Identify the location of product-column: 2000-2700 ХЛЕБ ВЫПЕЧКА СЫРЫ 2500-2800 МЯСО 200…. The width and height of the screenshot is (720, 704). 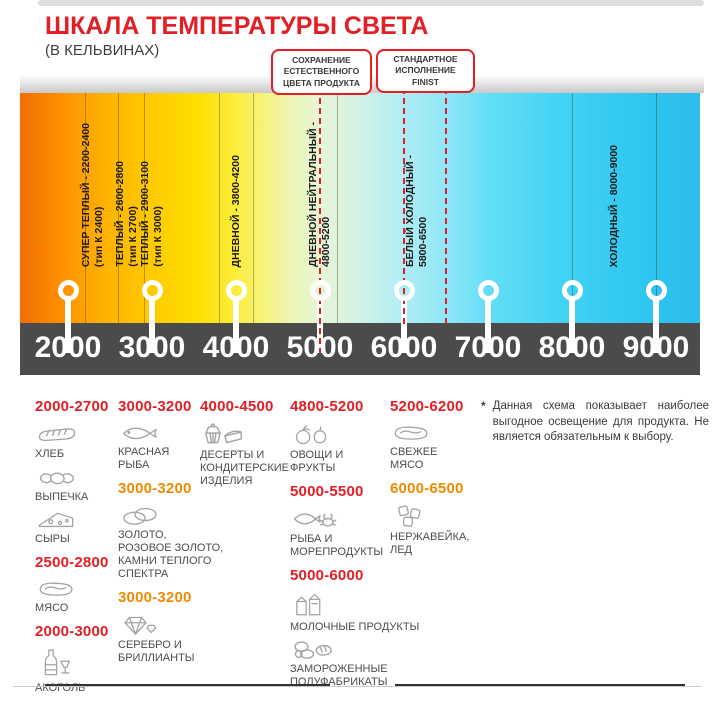
(76, 550).